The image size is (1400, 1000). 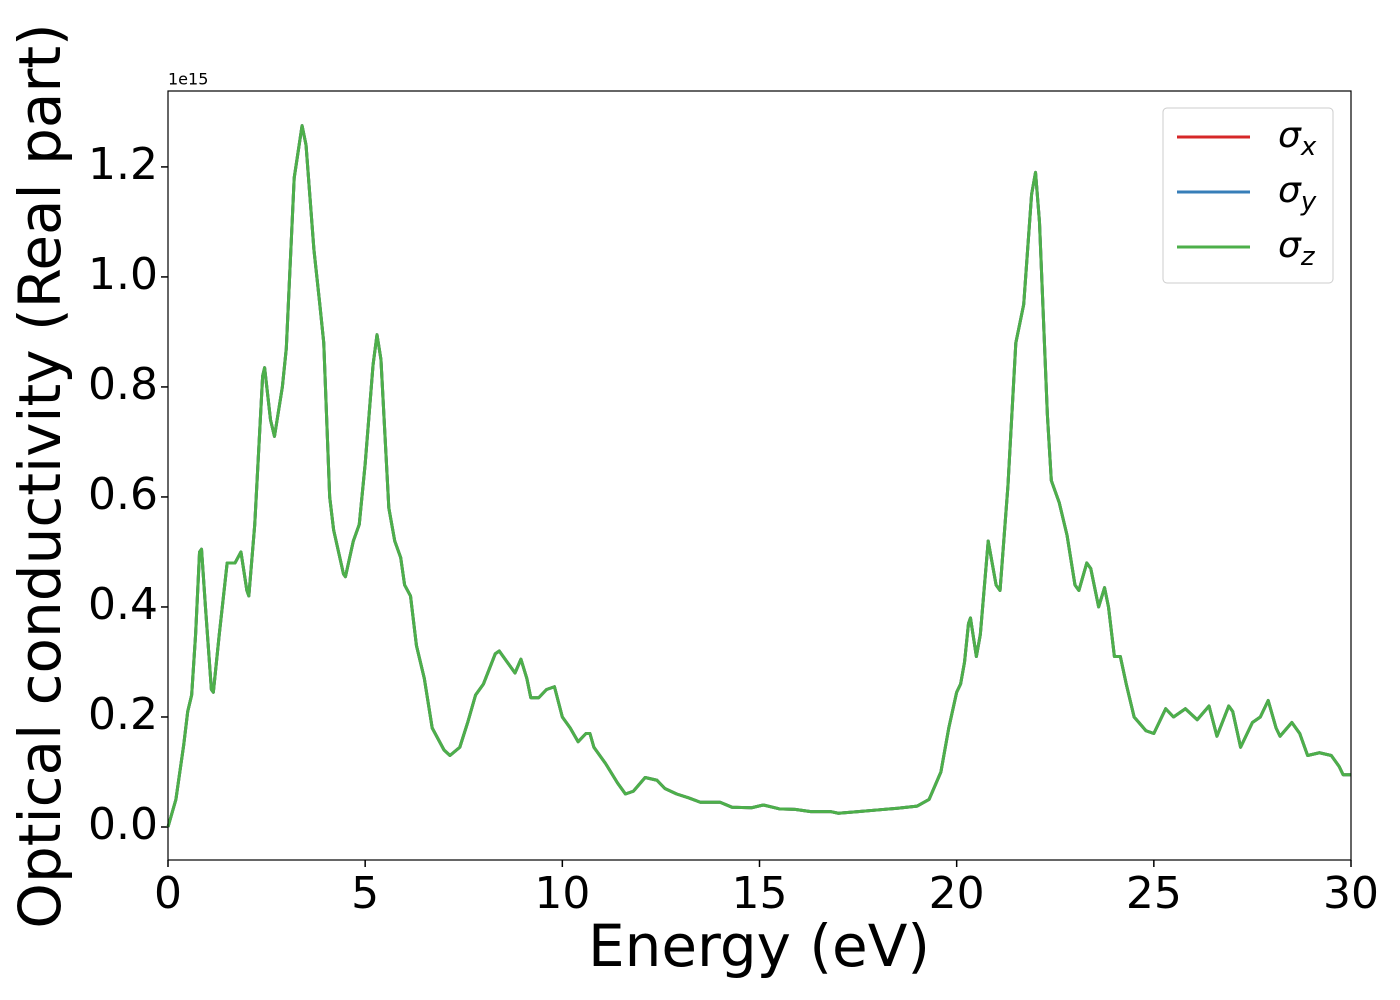 What do you see at coordinates (1351, 893) in the screenshot?
I see `x-tick-label: 30` at bounding box center [1351, 893].